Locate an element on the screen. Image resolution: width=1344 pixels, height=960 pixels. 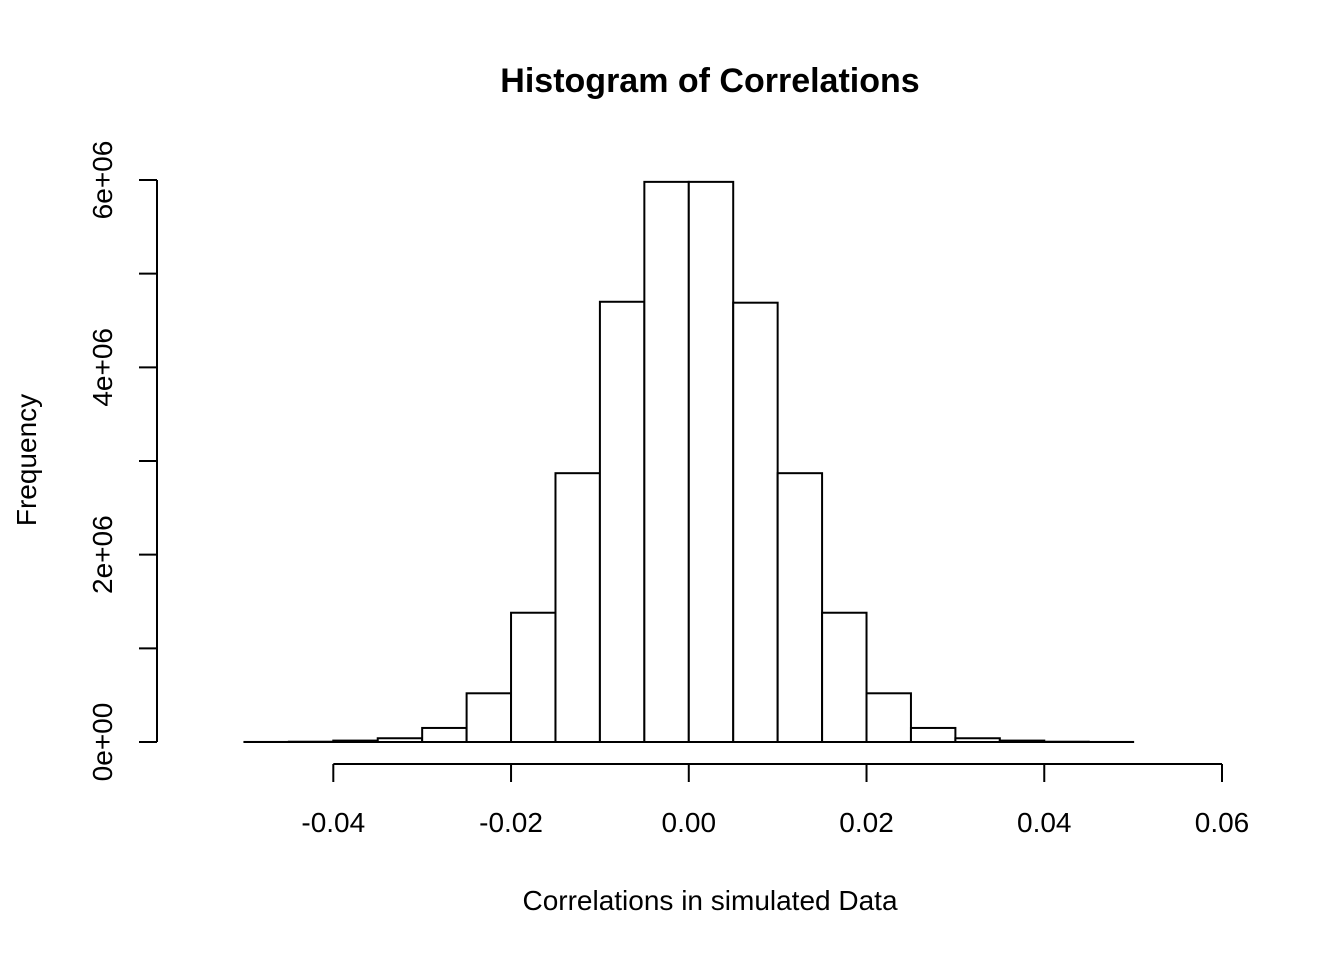
chart-title: Histogram of Correlations is located at coordinates (709, 81).